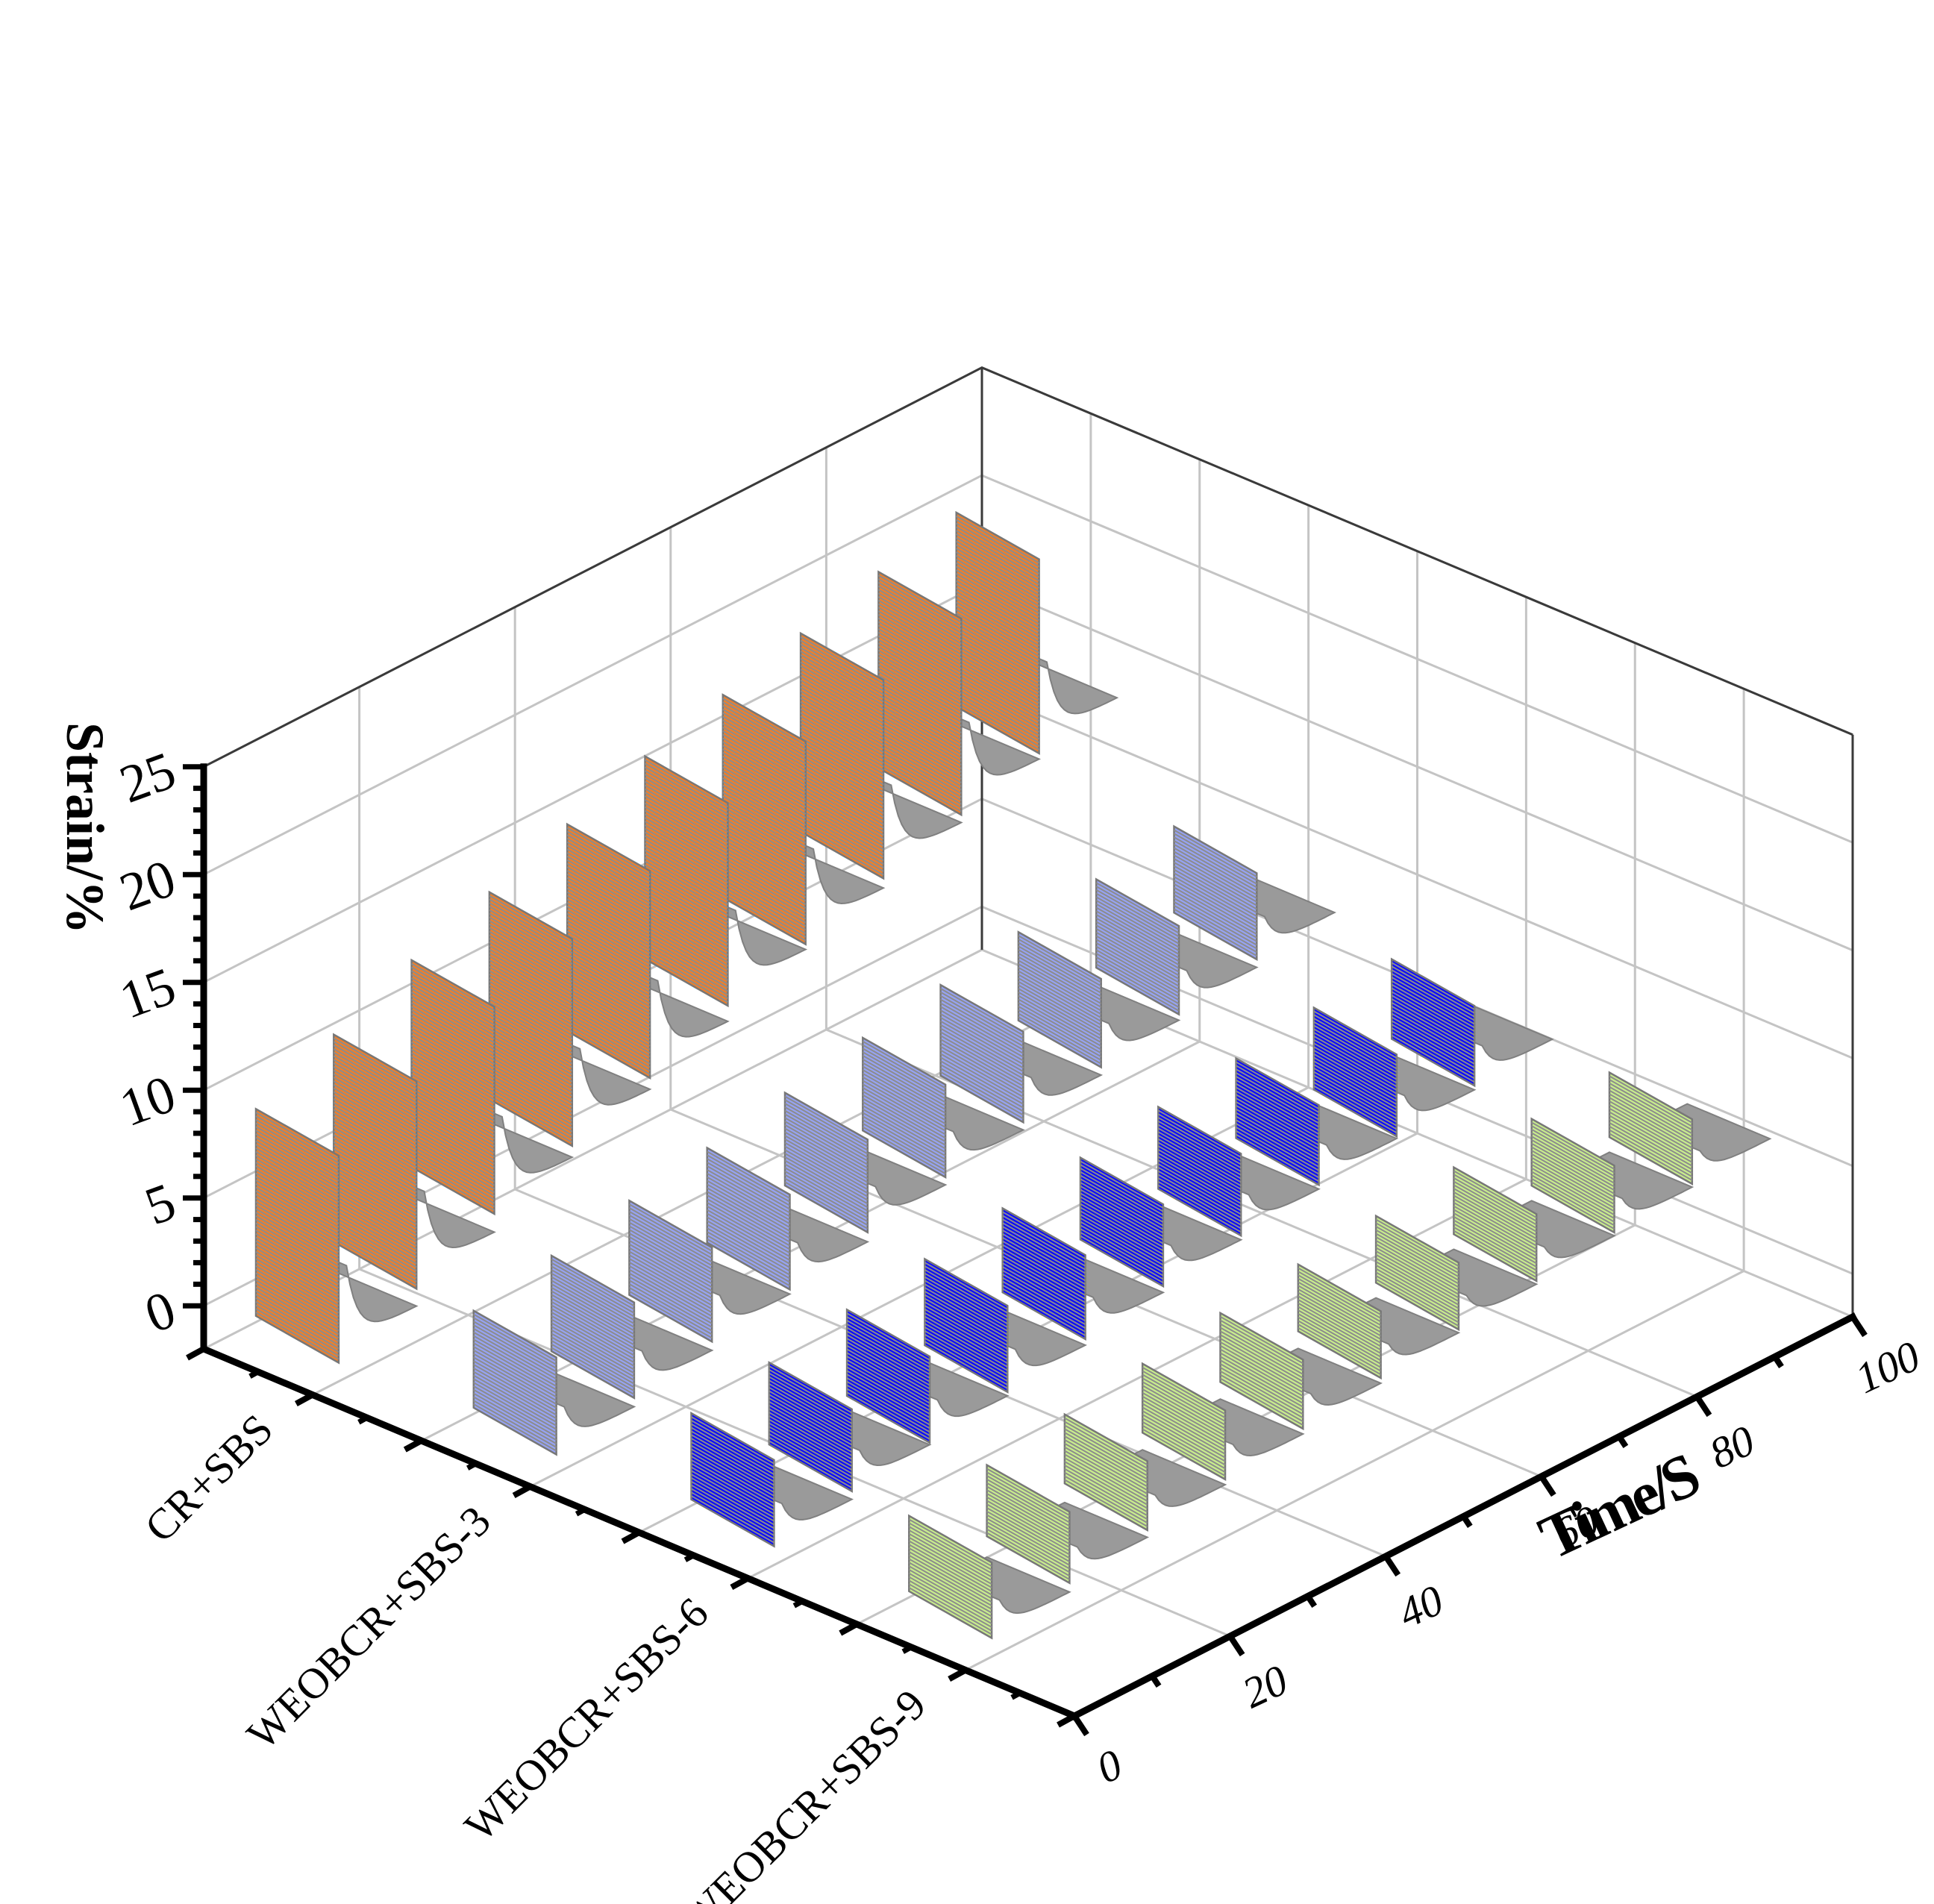 The image size is (1934, 1904). I want to click on load-face, so click(1573, 1176).